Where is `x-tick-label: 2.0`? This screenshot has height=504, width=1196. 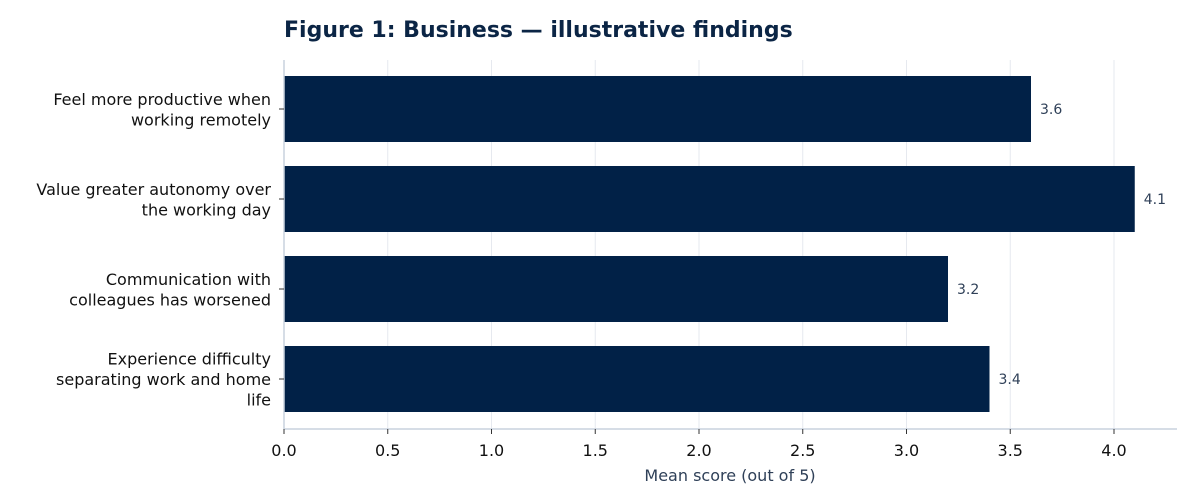
x-tick-label: 2.0 is located at coordinates (698, 450).